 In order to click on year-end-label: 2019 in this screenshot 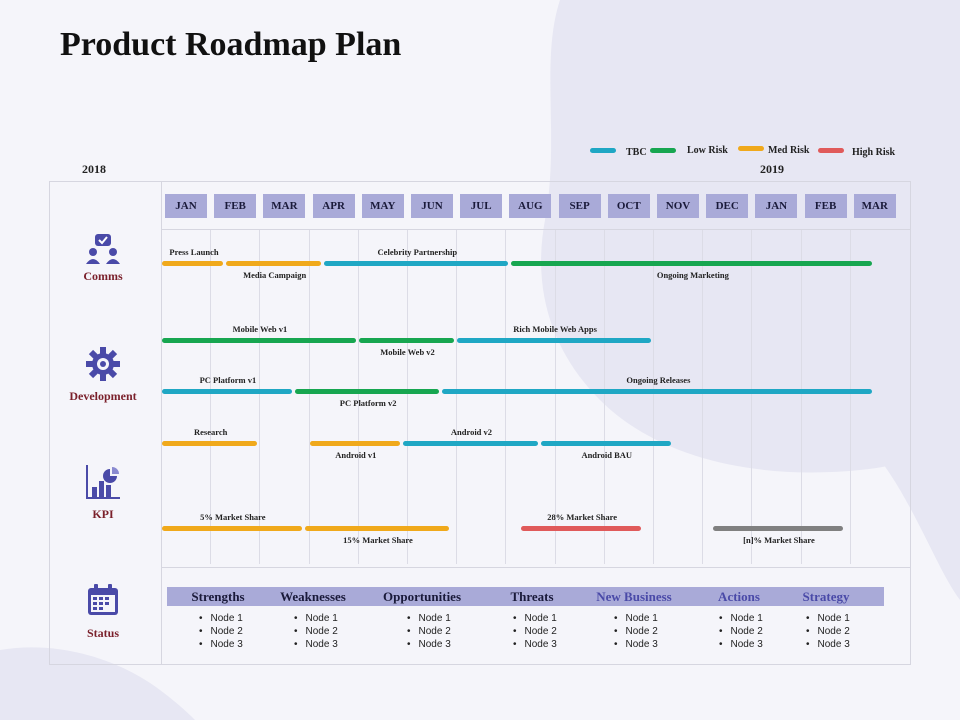, I will do `click(772, 169)`.